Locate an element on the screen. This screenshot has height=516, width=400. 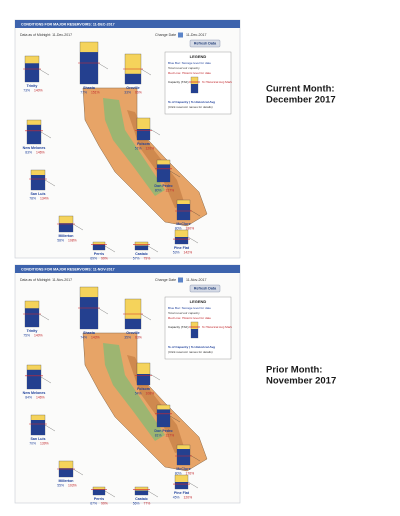
legend-footnote: (Click reservoir names for details) is located at coordinates (190, 107).